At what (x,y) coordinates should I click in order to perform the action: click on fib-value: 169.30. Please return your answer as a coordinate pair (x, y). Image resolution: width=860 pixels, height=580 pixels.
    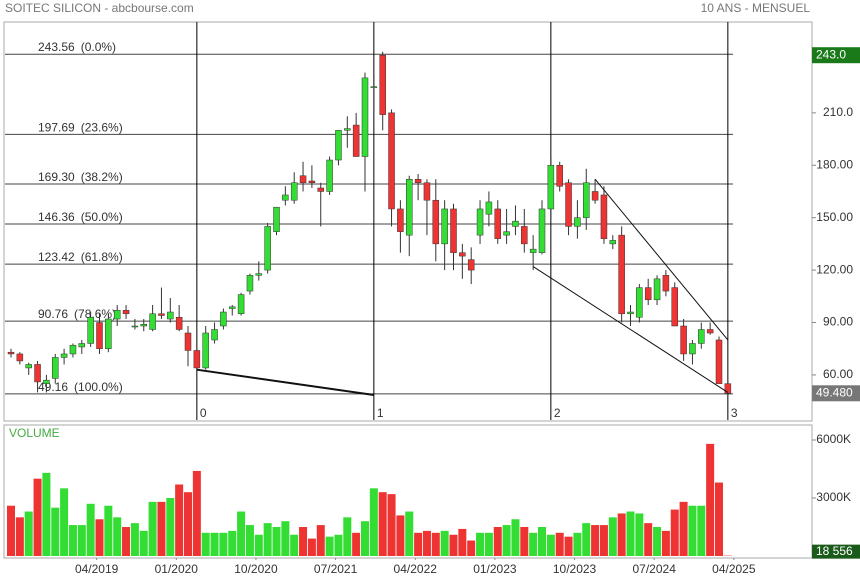
    Looking at the image, I should click on (56, 177).